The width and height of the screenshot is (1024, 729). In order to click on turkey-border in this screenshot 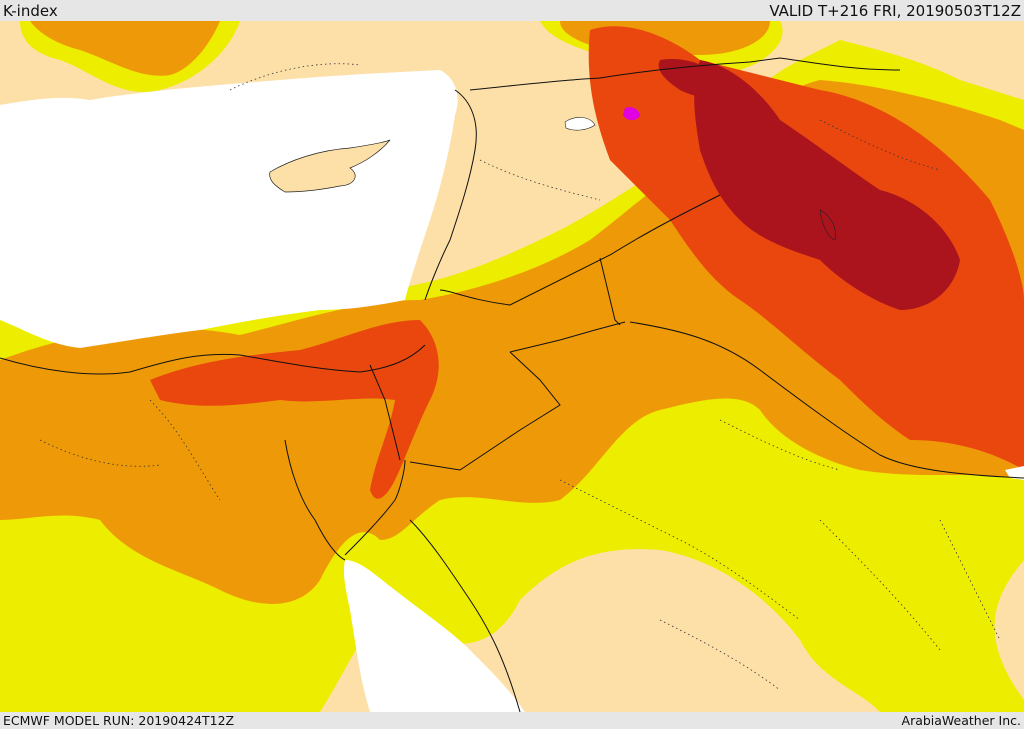, I will do `click(685, 74)`.